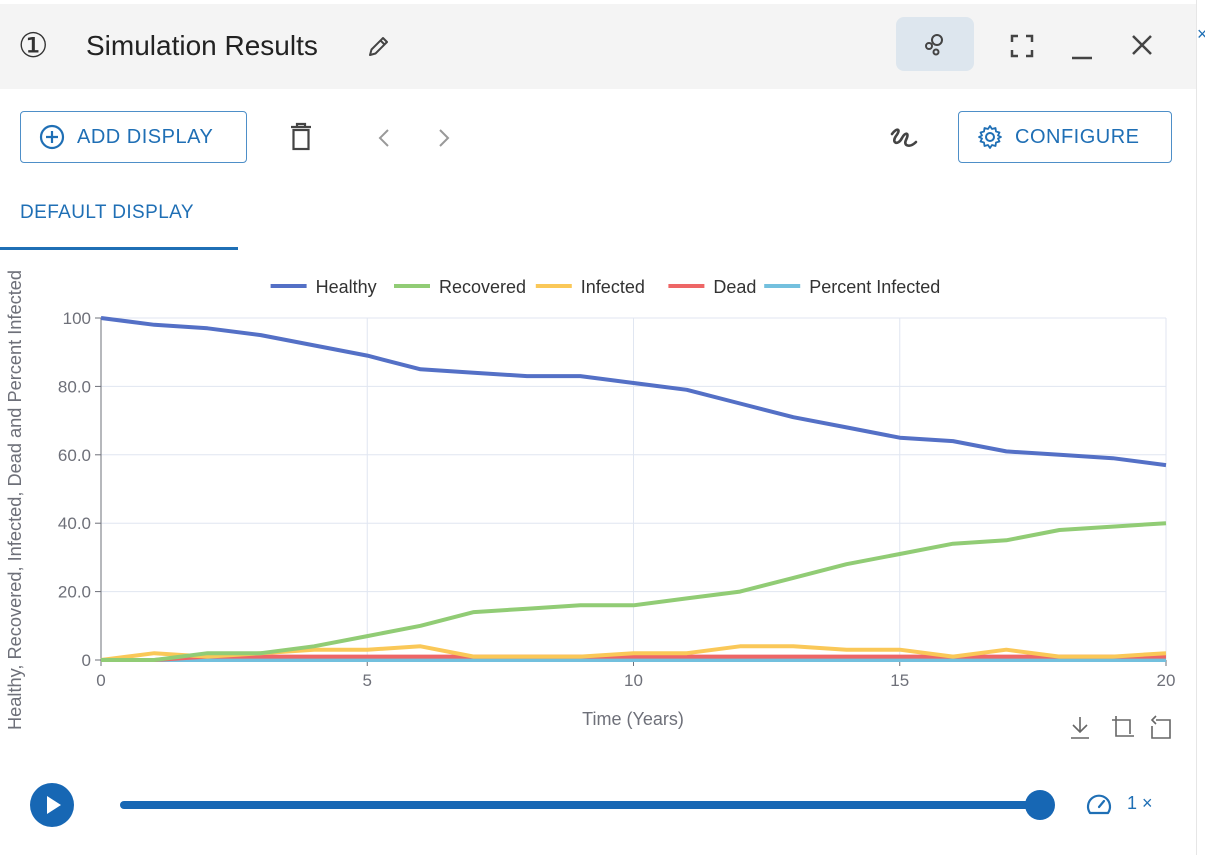 The height and width of the screenshot is (855, 1205). I want to click on legend-label: Healthy, so click(346, 287).